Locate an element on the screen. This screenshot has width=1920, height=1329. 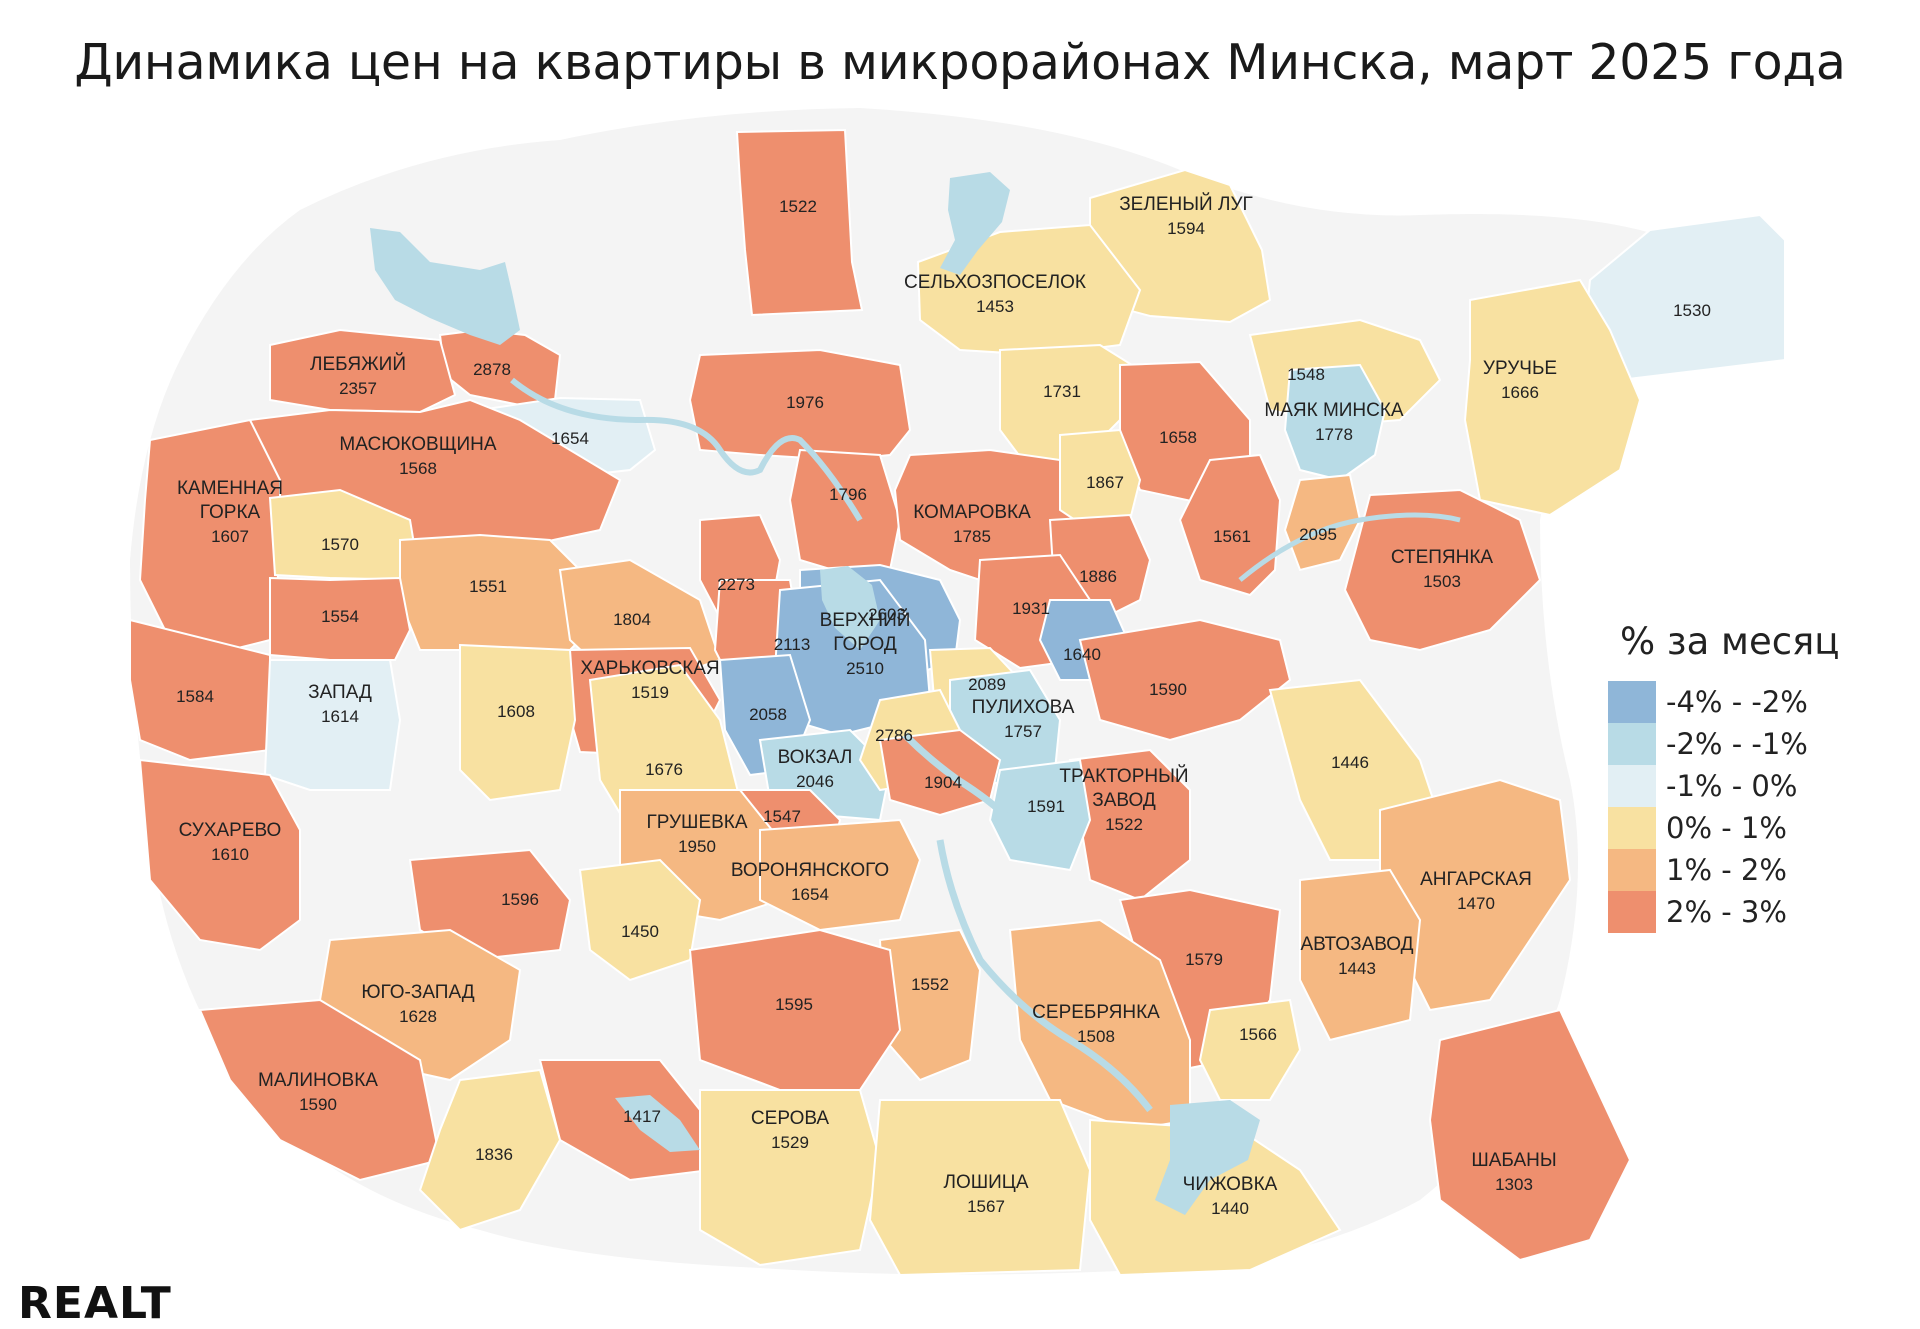
district-name: МАЛИНОВКА is located at coordinates (318, 1080).